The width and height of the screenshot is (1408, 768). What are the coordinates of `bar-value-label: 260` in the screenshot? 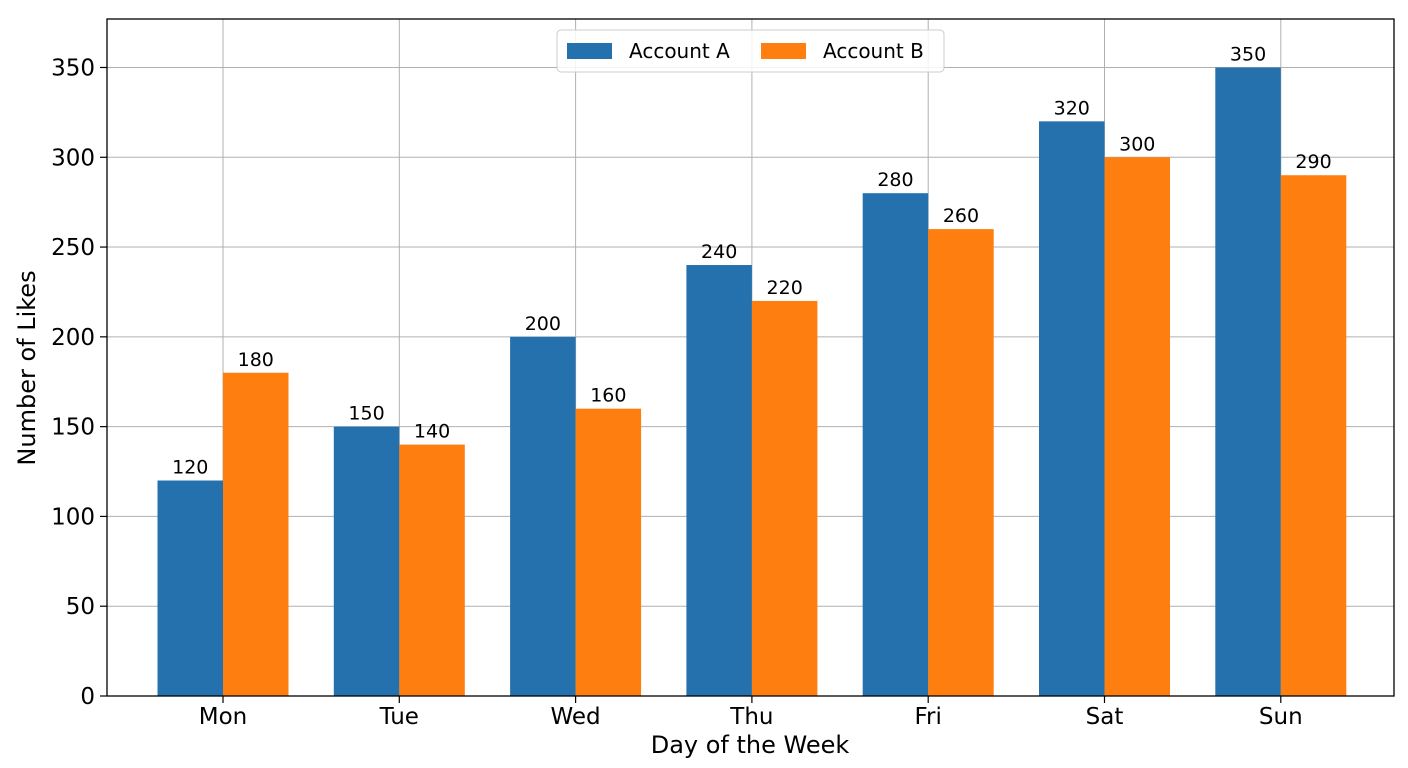 It's located at (961, 216).